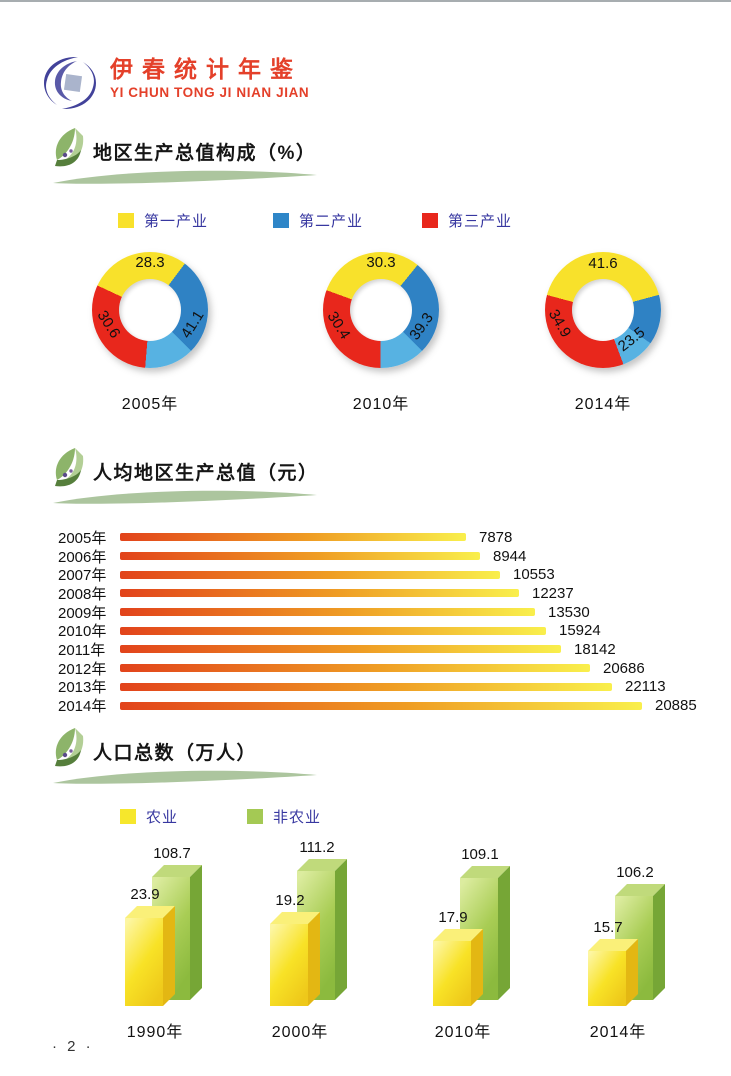  I want to click on section-population-header: 人口总数（万人）, so click(225, 759).